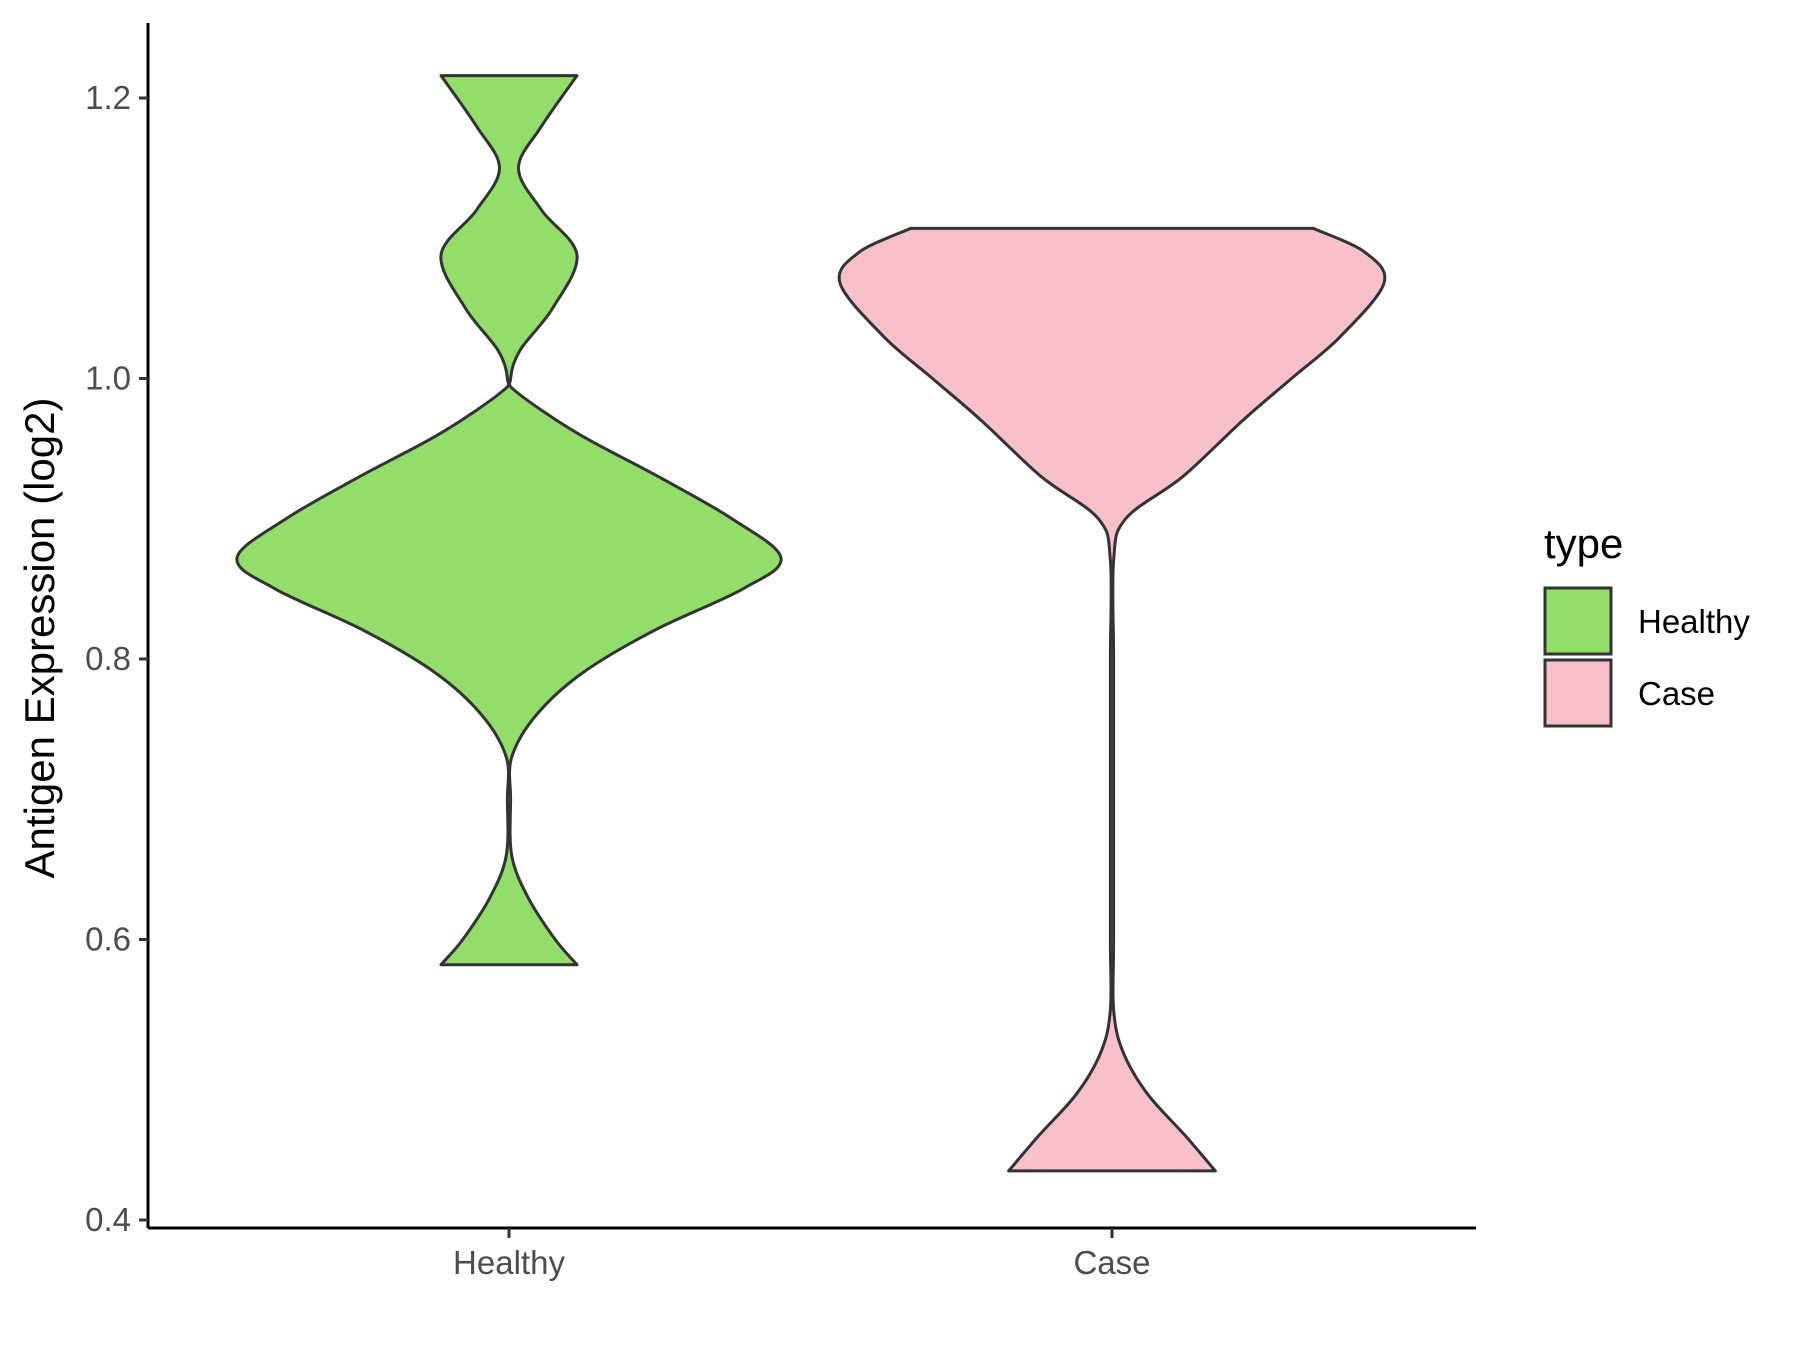  I want to click on y-tick-label: 1.2, so click(108, 97).